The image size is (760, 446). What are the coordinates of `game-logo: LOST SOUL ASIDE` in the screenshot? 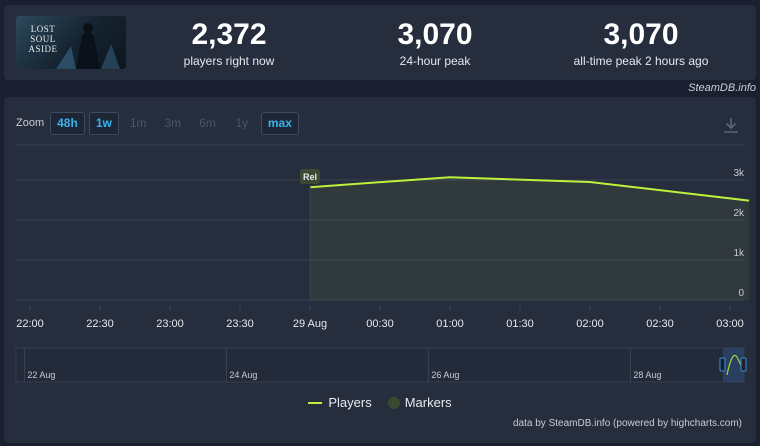 It's located at (43, 39).